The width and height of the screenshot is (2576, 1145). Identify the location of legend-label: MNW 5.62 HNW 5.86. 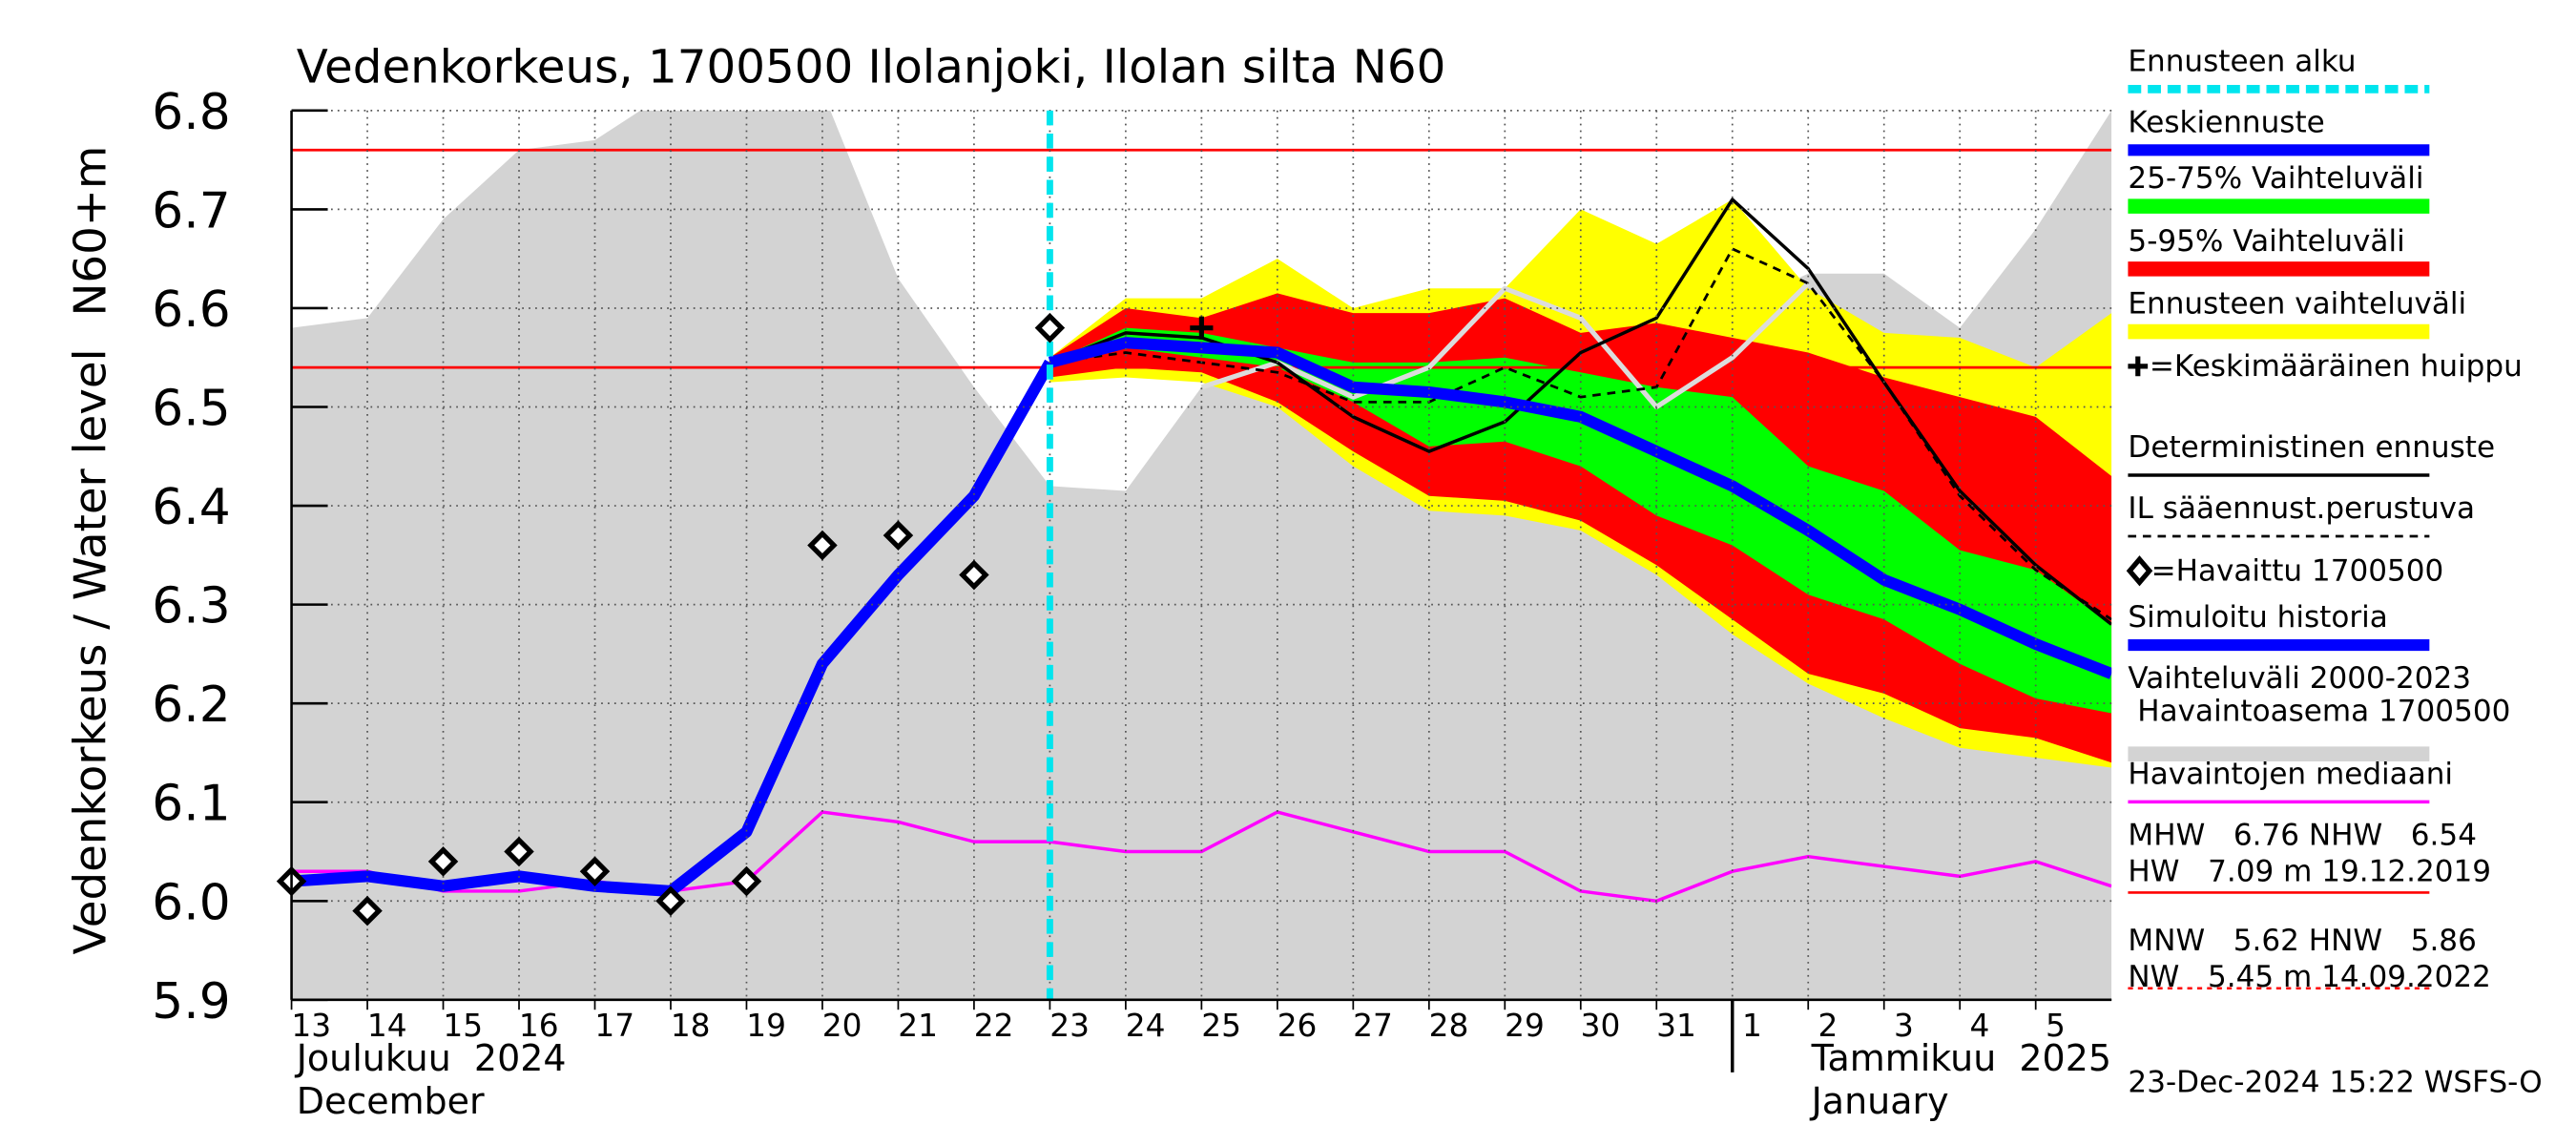
(2302, 941).